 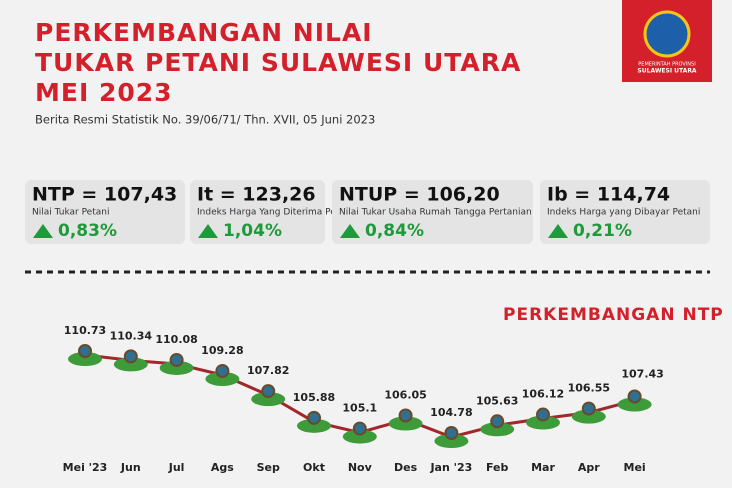 What do you see at coordinates (394, 231) in the screenshot?
I see `card-change: 0,84%` at bounding box center [394, 231].